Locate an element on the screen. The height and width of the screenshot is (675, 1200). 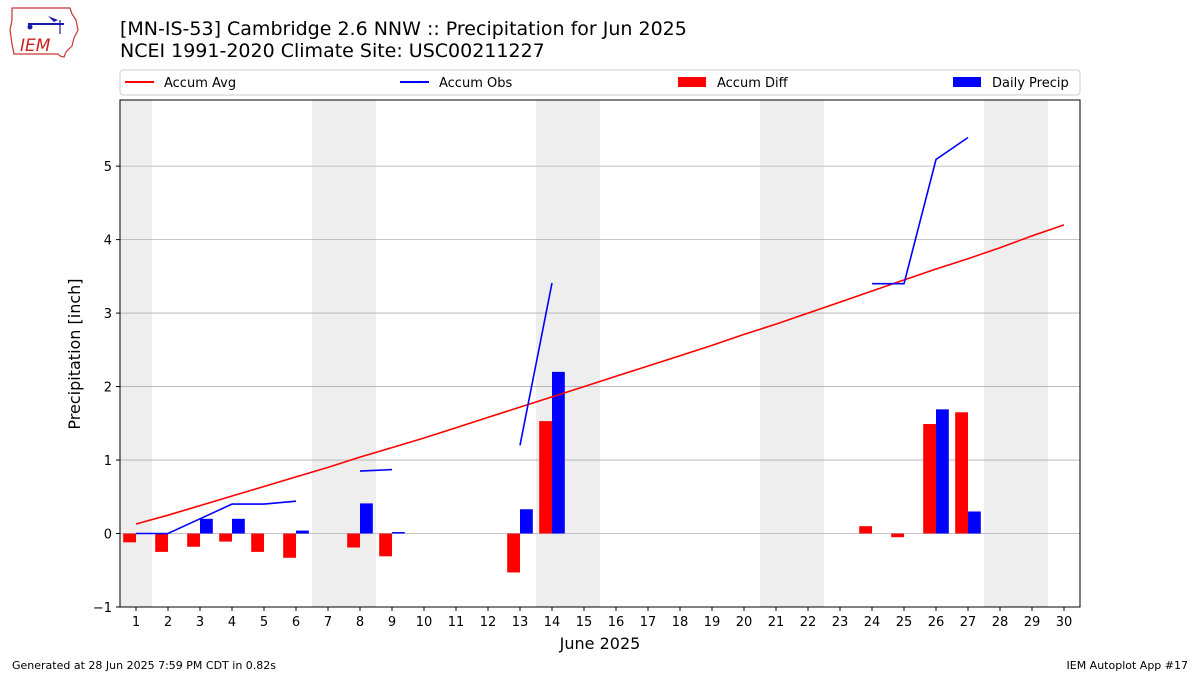
x-tick-label-11: 11 is located at coordinates (456, 622).